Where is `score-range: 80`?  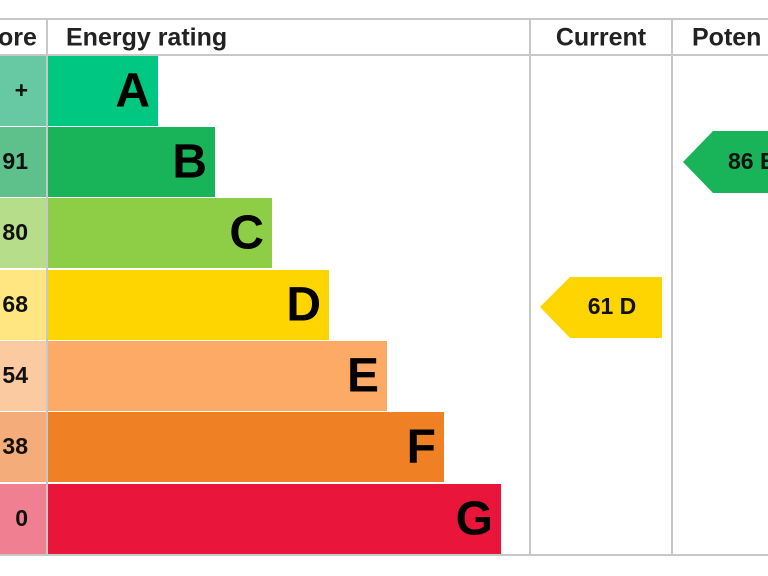 score-range: 80 is located at coordinates (15, 232).